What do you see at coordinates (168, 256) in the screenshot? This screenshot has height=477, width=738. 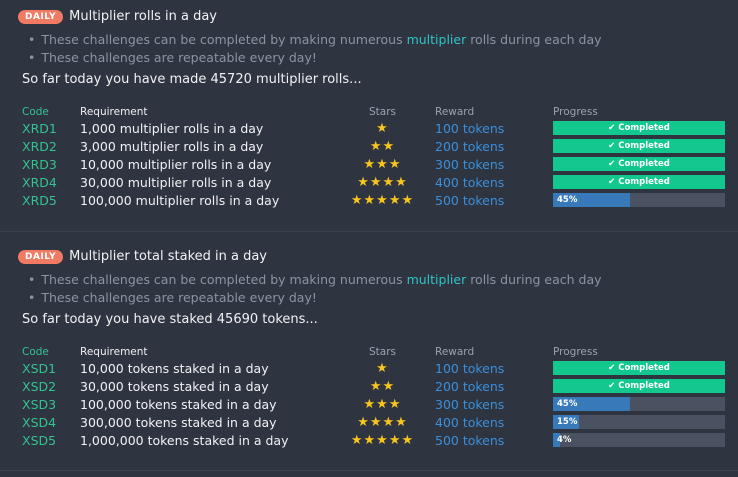 I see `section-title: Multiplier total staked in a day` at bounding box center [168, 256].